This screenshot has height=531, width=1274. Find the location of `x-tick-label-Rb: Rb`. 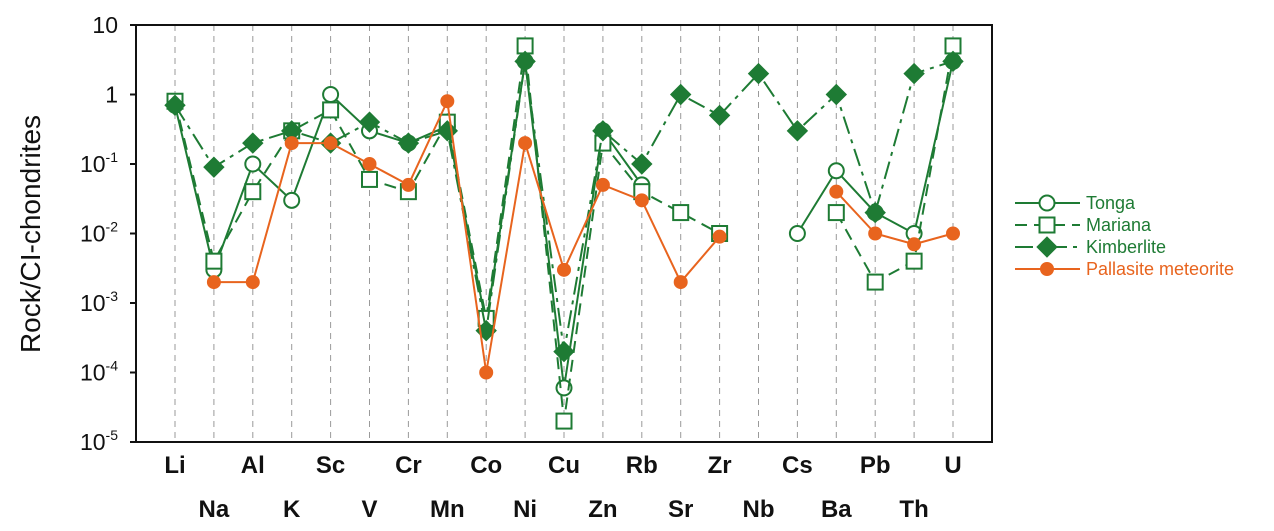

x-tick-label-Rb: Rb is located at coordinates (642, 465).